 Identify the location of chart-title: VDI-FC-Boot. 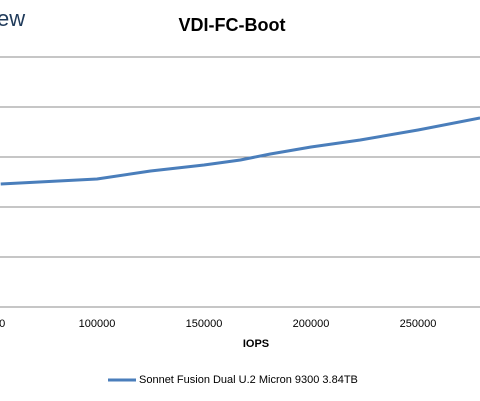
(232, 25).